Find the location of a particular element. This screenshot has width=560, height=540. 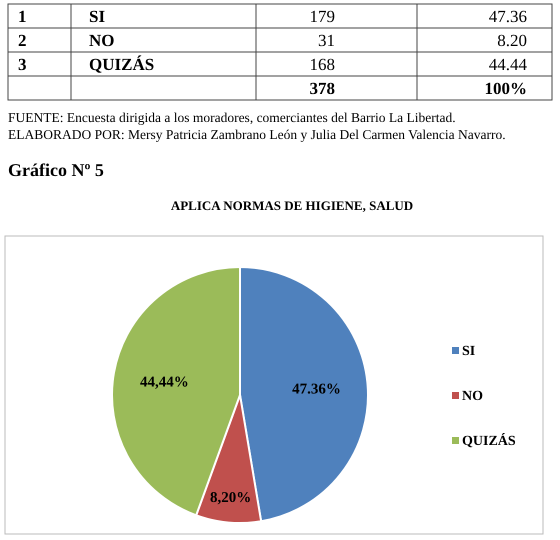

text: 31 is located at coordinates (326, 40).